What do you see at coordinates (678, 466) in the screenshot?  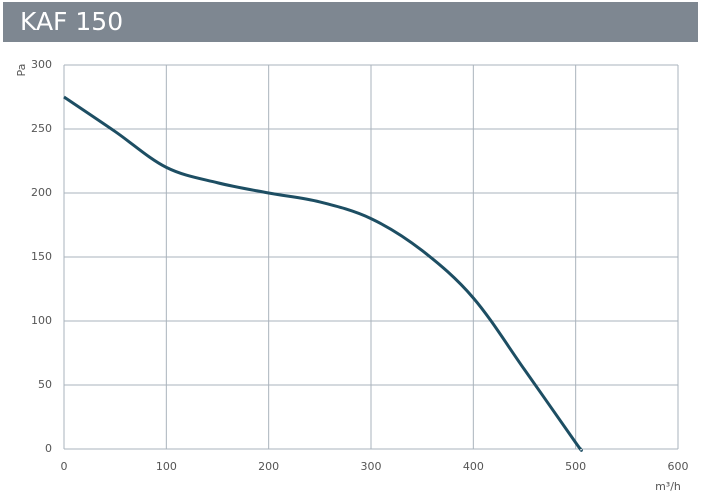 I see `x-tick-label: 600` at bounding box center [678, 466].